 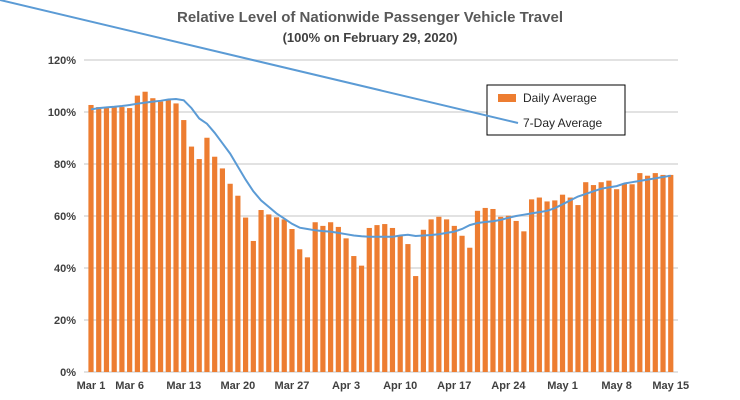 What do you see at coordinates (507, 98) in the screenshot?
I see `legend-swatch-daily` at bounding box center [507, 98].